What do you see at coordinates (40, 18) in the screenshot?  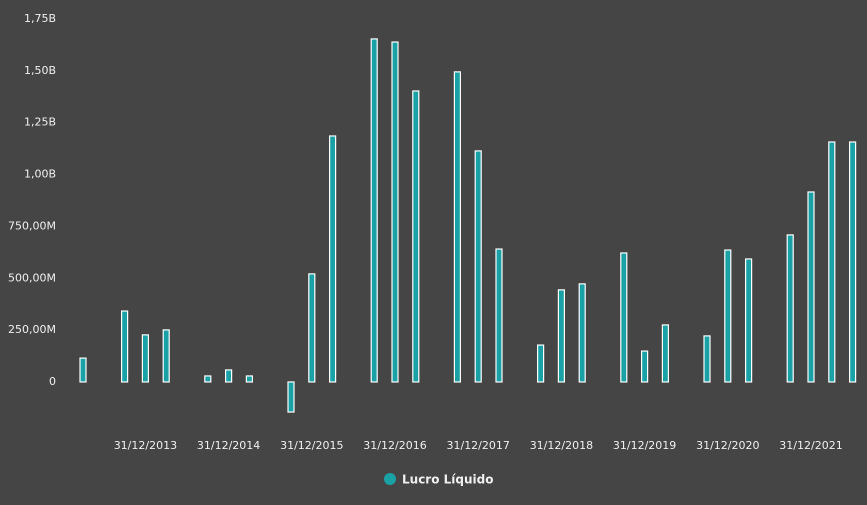 I see `y-tick-label: 1,75B` at bounding box center [40, 18].